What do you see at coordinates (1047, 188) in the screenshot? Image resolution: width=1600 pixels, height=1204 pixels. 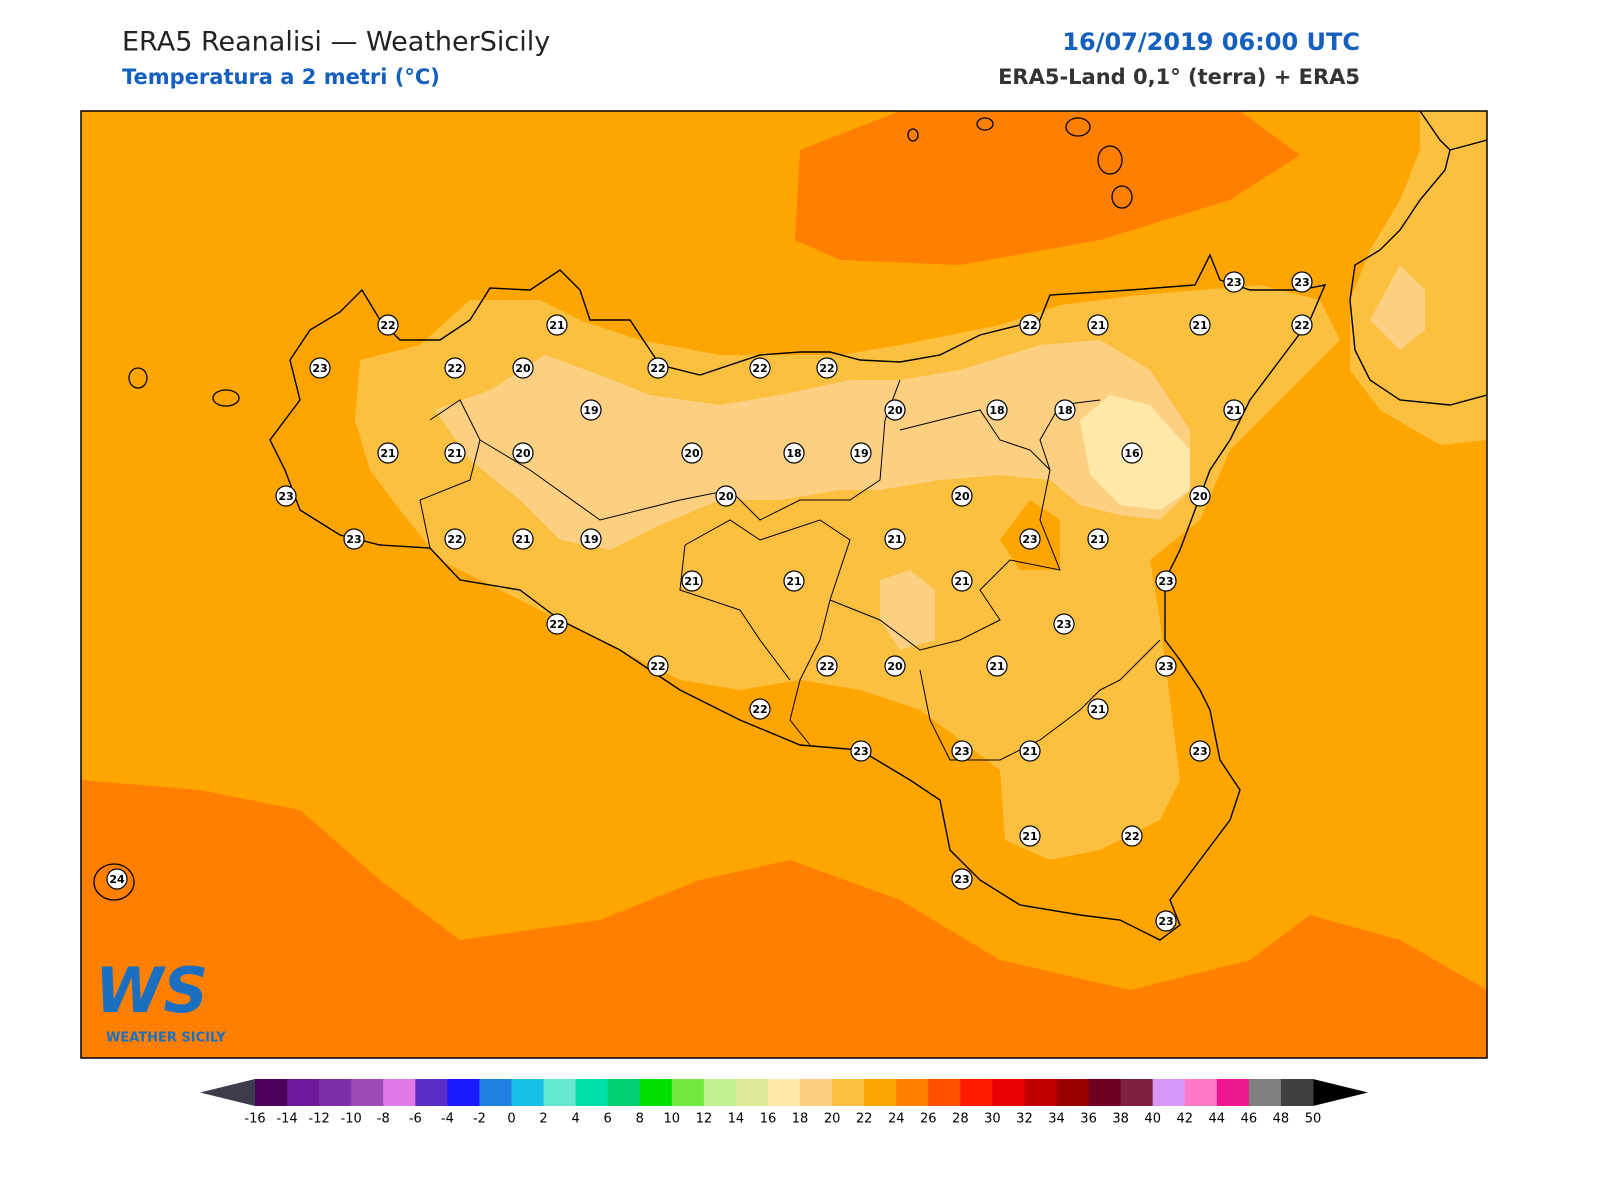 I see `field-warm` at bounding box center [1047, 188].